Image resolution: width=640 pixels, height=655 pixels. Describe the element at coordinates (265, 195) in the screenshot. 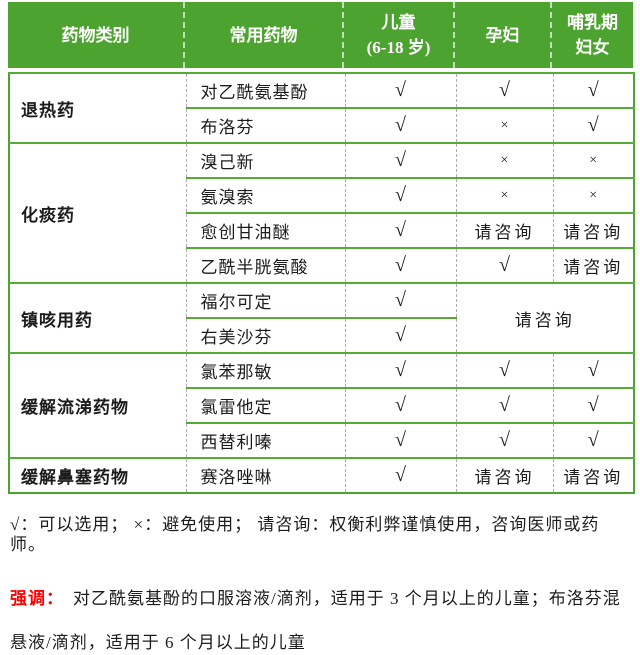

I see `drug-name-cell: 氨溴索` at that location.